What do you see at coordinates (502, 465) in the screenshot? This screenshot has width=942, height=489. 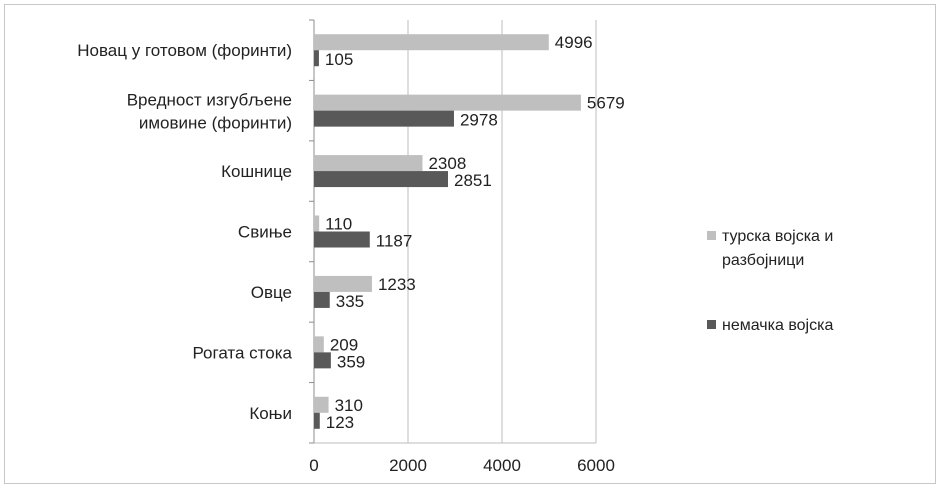 I see `x-tick-label: 4000` at bounding box center [502, 465].